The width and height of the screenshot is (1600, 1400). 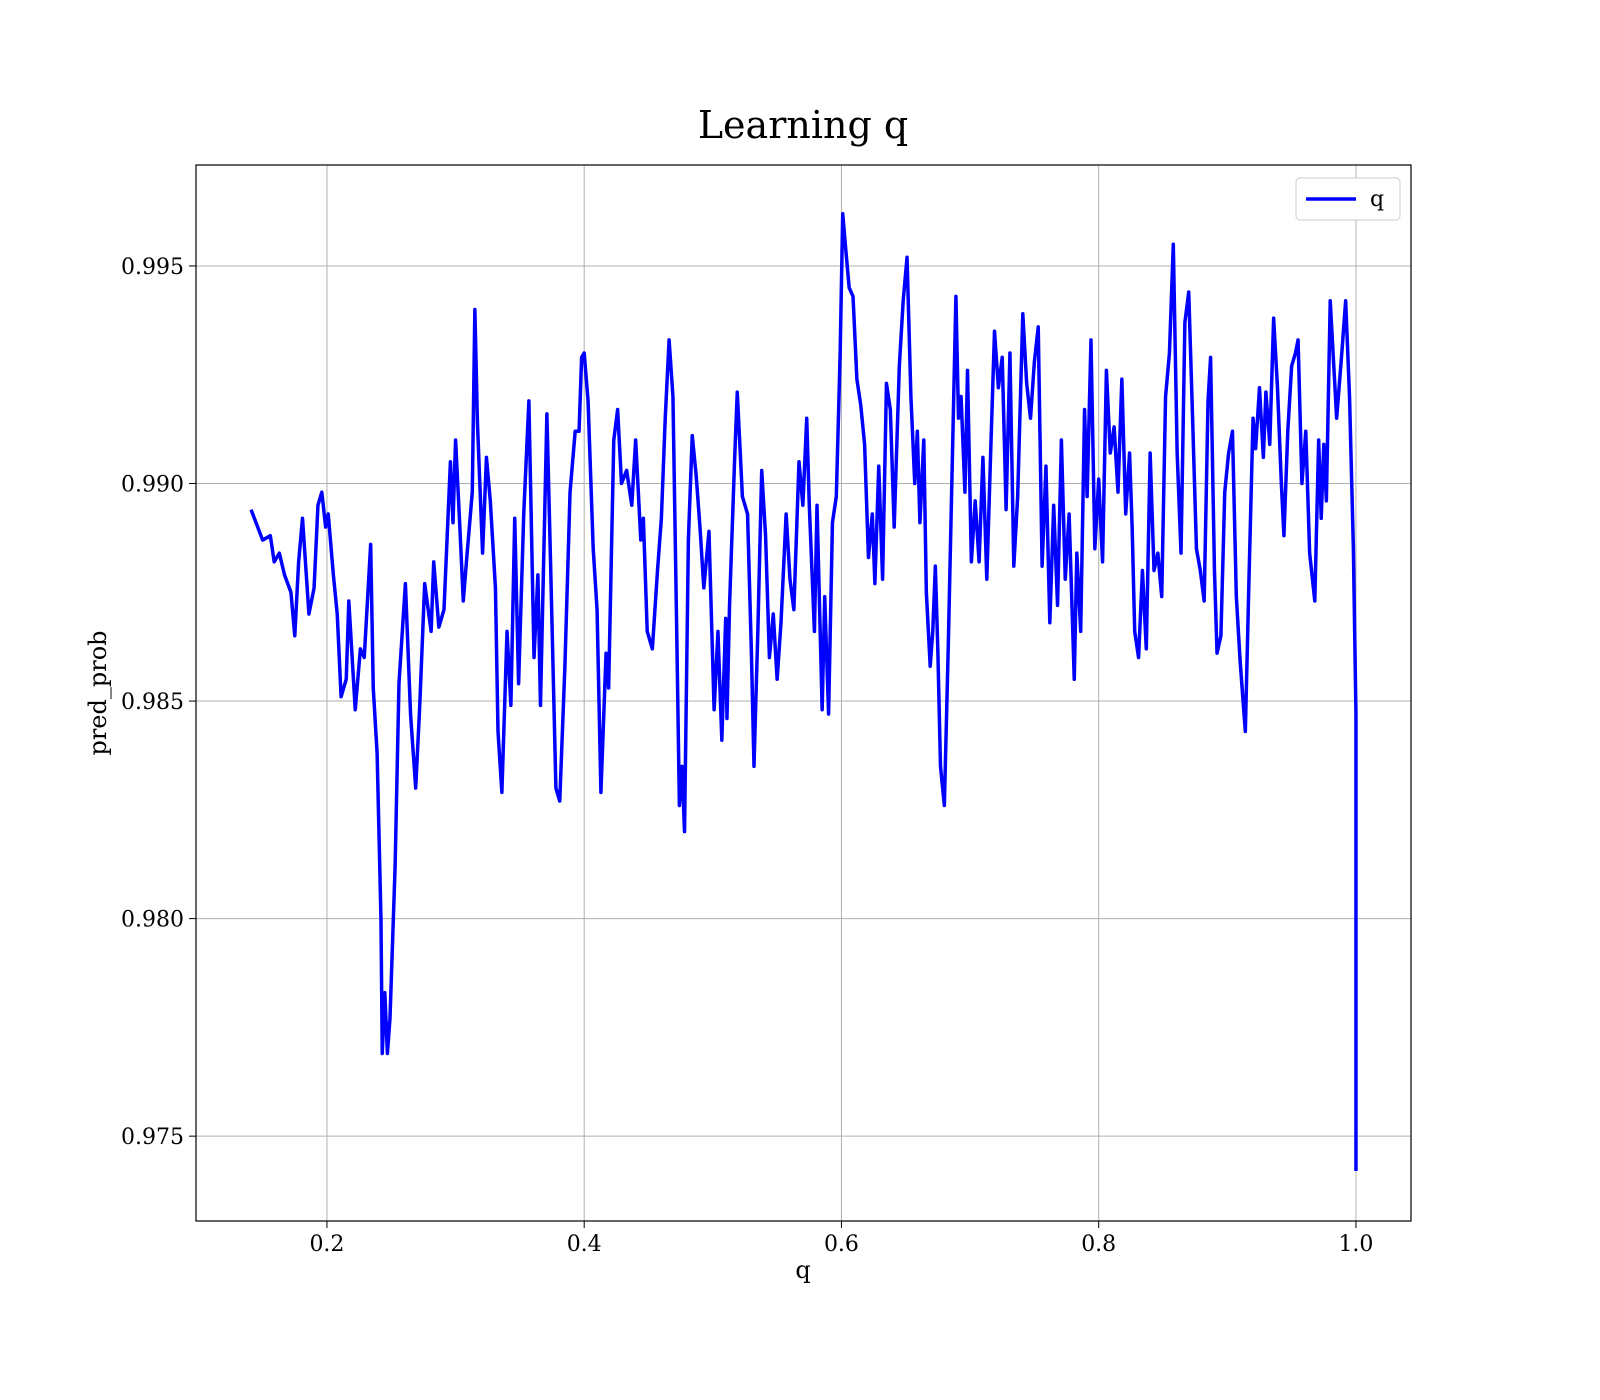 What do you see at coordinates (584, 1244) in the screenshot?
I see `x-tick-label: 0.4` at bounding box center [584, 1244].